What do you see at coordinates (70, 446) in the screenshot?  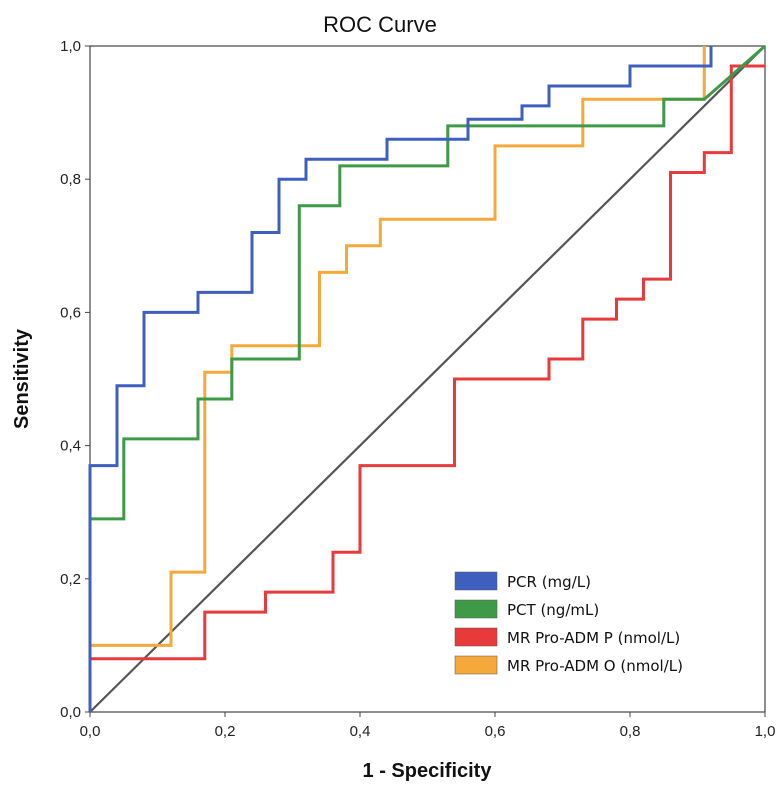 I see `y-tick-label: 0,4` at bounding box center [70, 446].